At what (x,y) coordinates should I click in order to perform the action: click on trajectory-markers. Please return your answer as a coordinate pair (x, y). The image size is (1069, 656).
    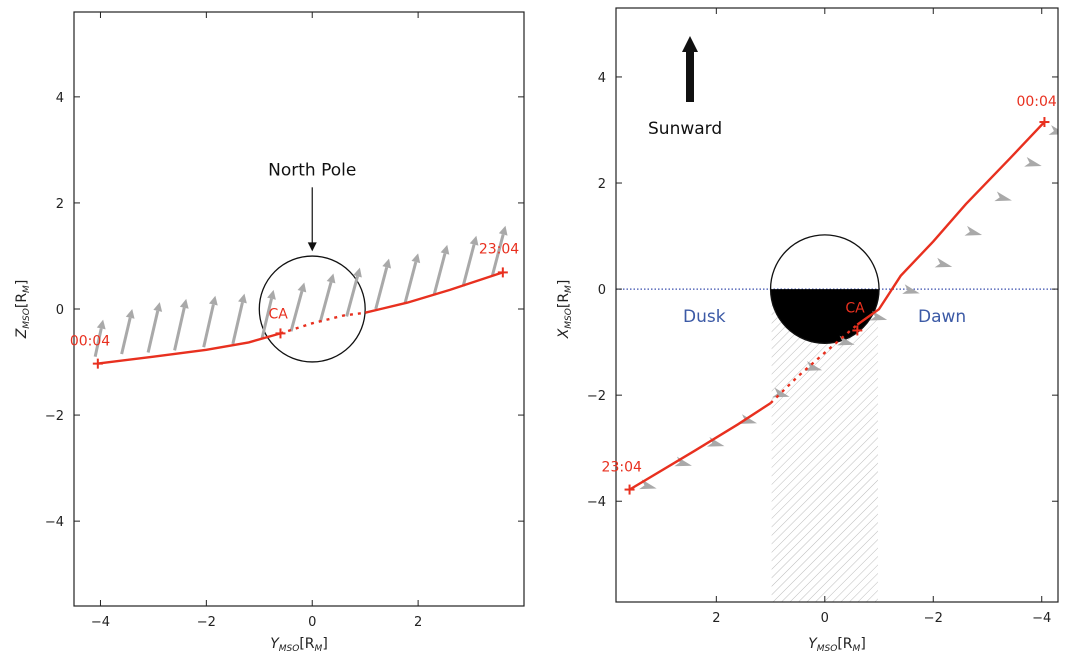
    Looking at the image, I should click on (300, 318).